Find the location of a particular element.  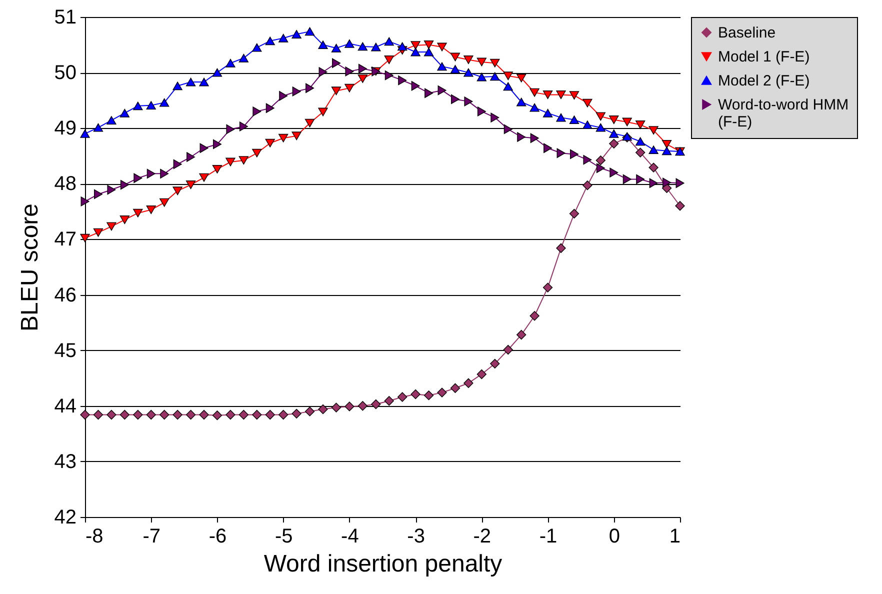

y-tick-label: 44 is located at coordinates (65, 406).